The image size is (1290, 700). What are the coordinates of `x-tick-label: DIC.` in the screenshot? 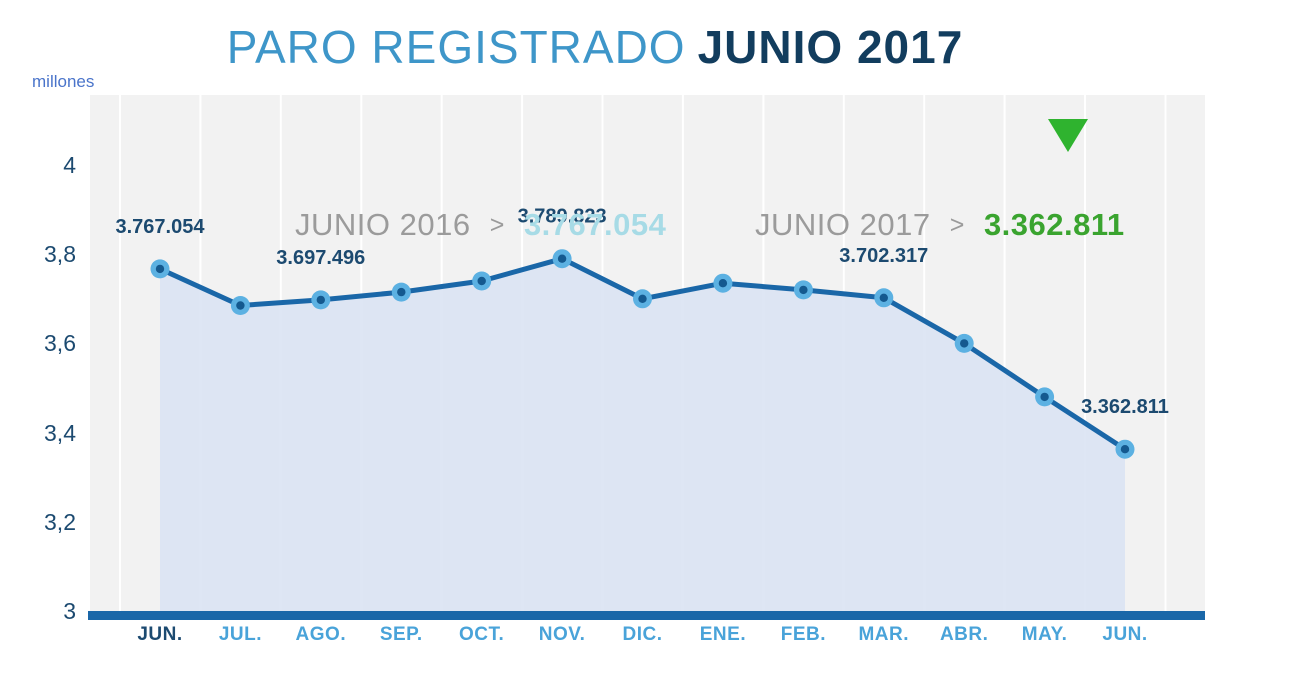 It's located at (642, 634).